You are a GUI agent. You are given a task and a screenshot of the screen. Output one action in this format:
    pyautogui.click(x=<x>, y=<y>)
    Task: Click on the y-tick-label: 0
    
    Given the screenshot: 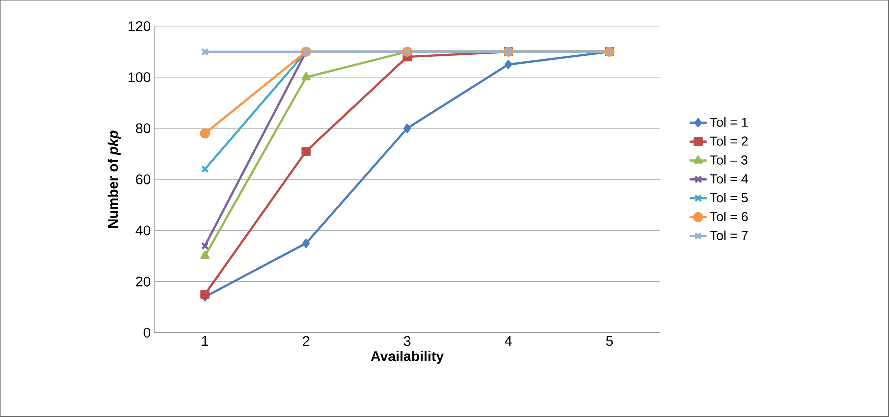 What is the action you would take?
    pyautogui.click(x=147, y=333)
    